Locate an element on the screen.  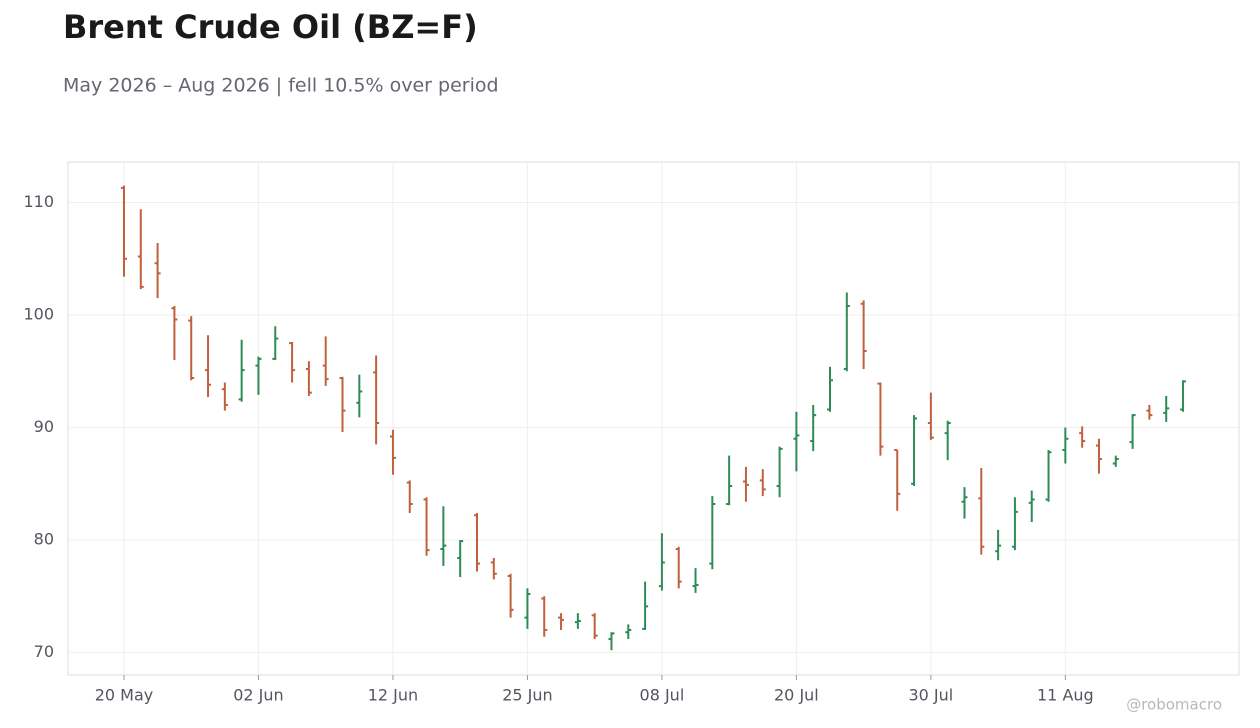
x-tick-label: 20 May is located at coordinates (124, 695).